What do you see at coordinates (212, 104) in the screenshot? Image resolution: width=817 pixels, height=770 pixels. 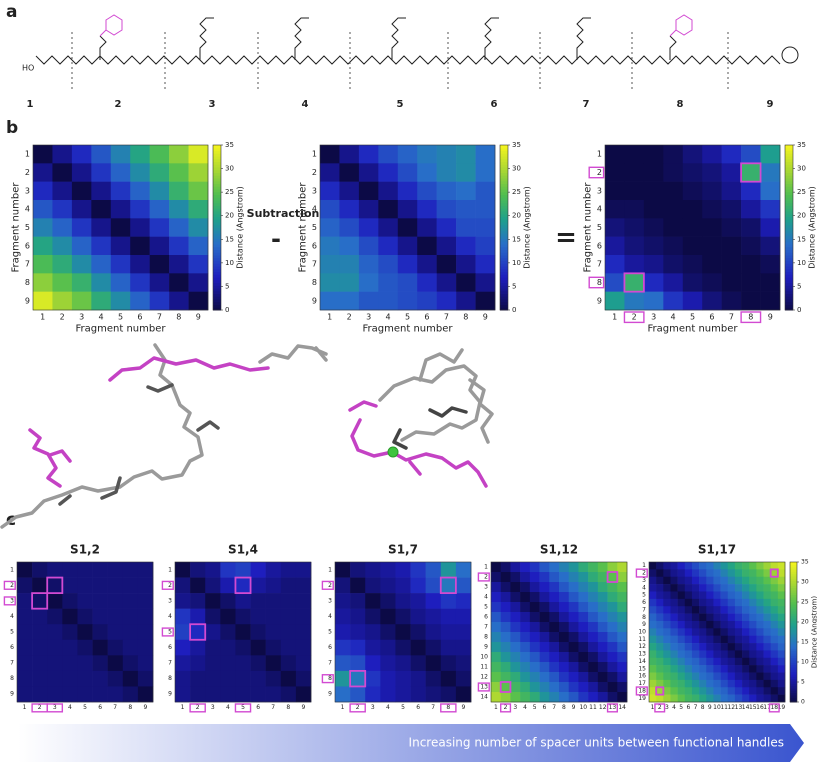 I see `fragment-number: 3` at bounding box center [212, 104].